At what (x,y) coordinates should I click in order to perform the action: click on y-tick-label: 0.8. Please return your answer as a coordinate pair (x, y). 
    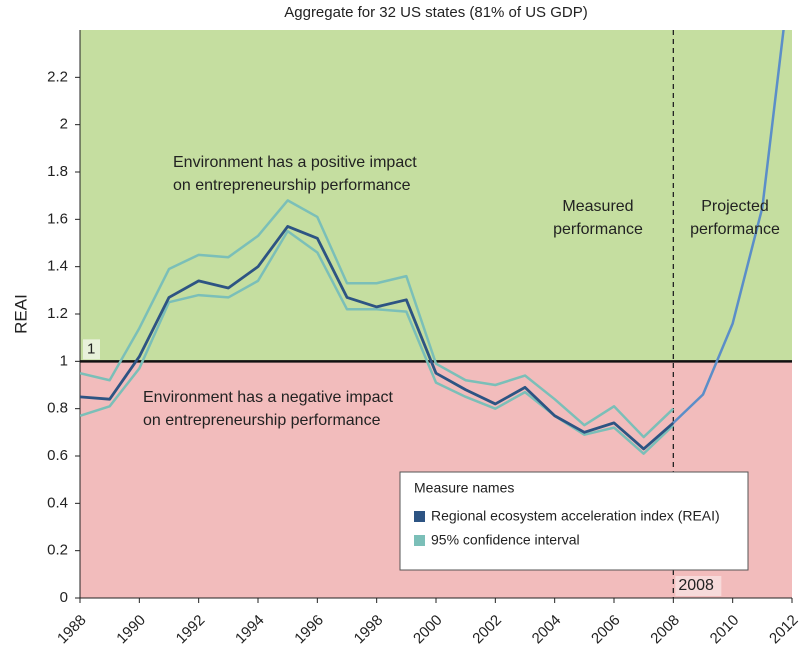
    Looking at the image, I should click on (57, 408).